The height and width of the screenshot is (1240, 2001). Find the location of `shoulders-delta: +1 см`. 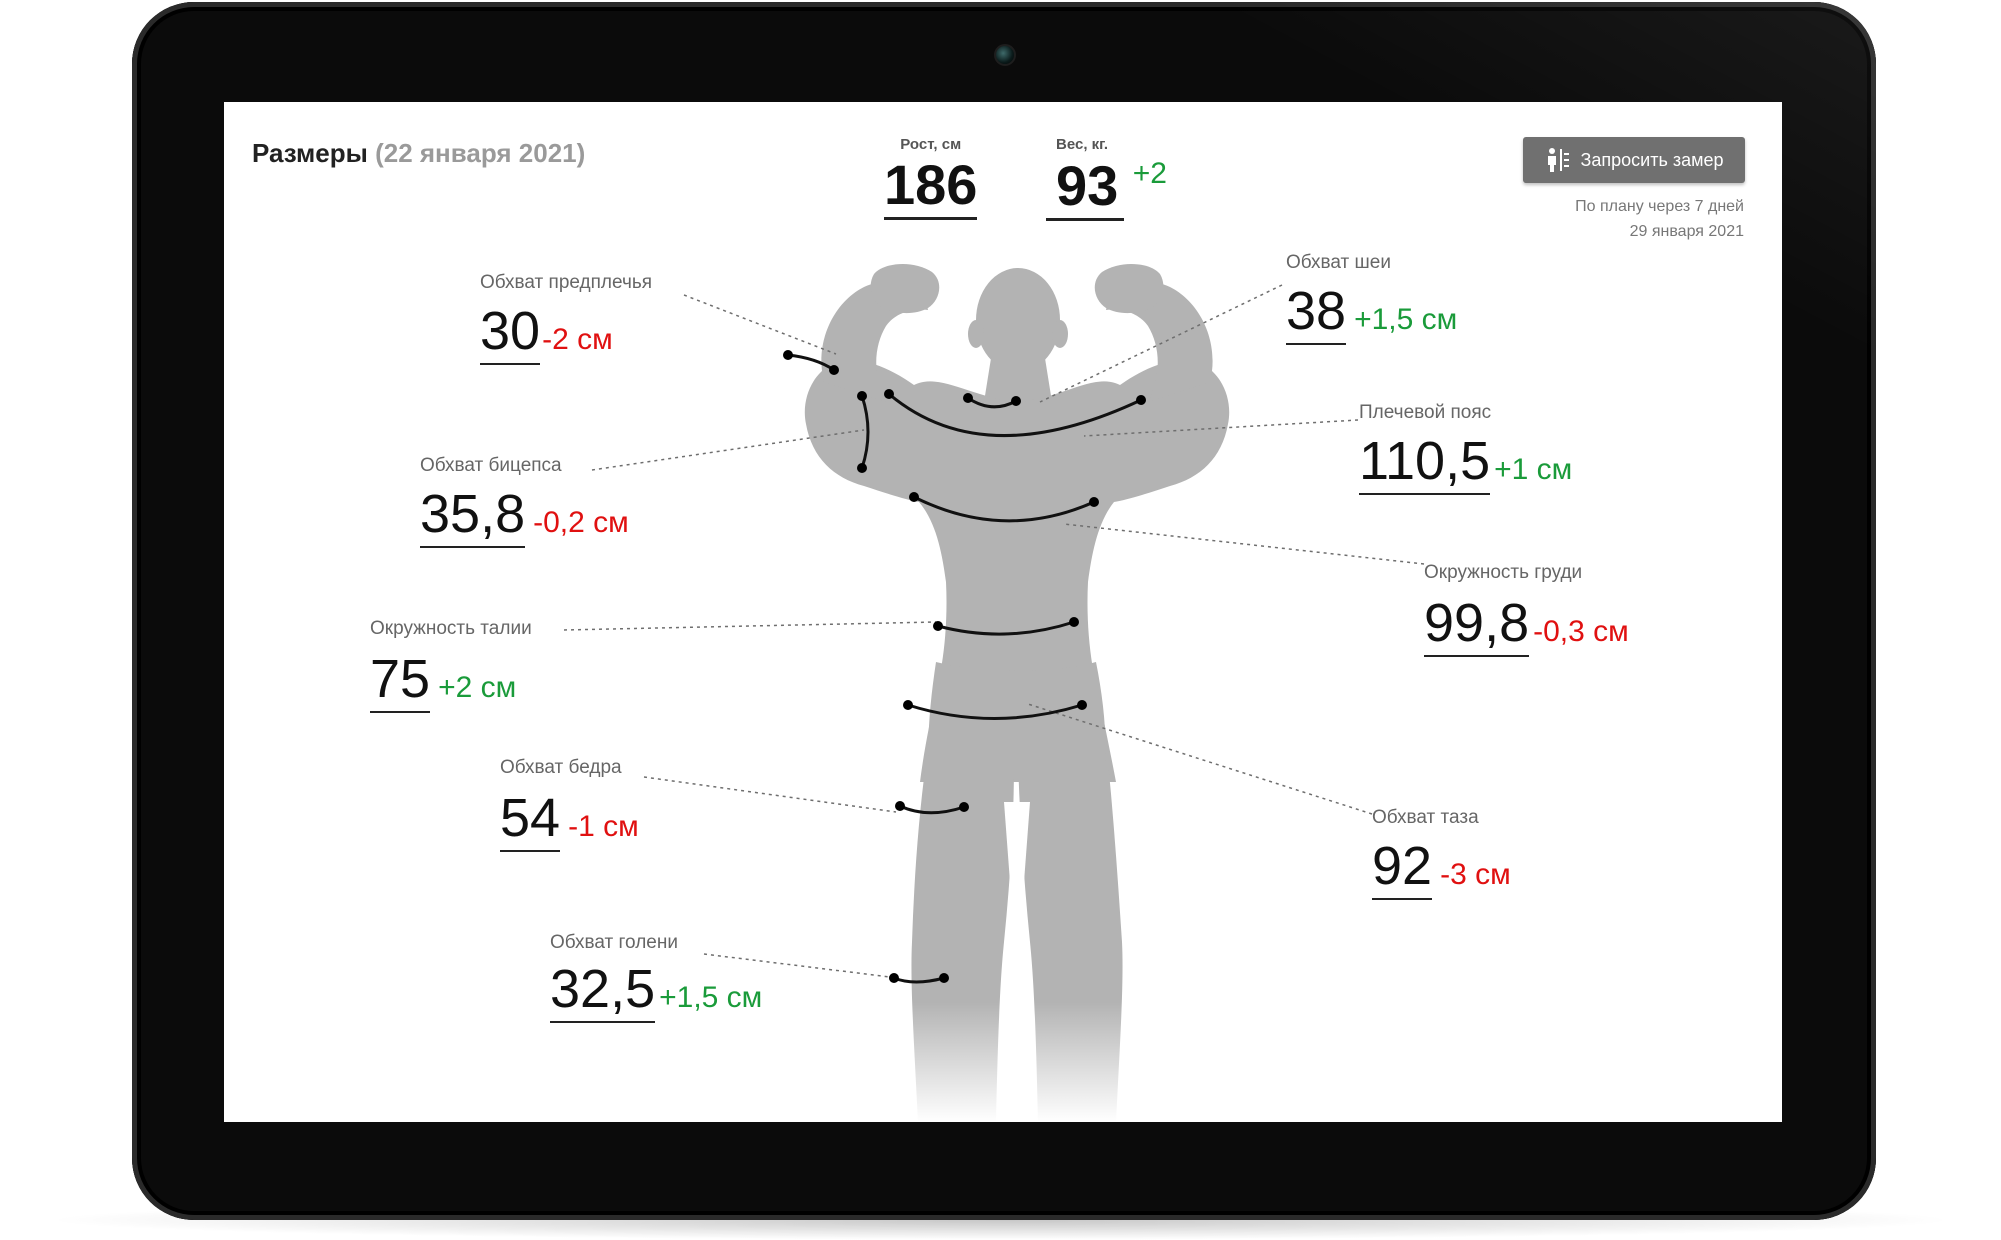

shoulders-delta: +1 см is located at coordinates (1533, 469).